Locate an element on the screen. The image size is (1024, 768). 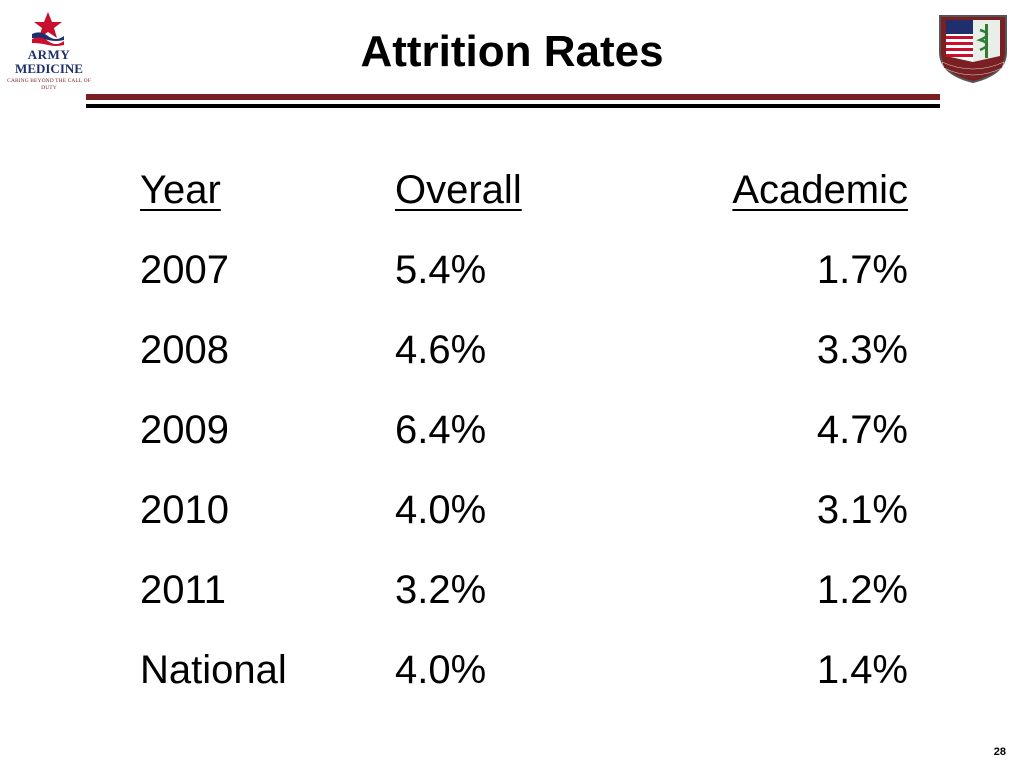
row-overall: 4.6% is located at coordinates (441, 350).